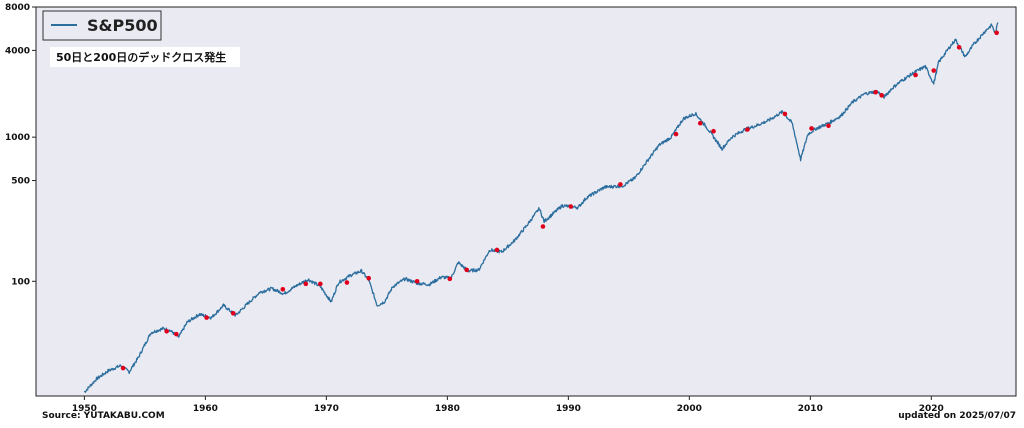  What do you see at coordinates (810, 409) in the screenshot?
I see `x-tick-label: 2010` at bounding box center [810, 409].